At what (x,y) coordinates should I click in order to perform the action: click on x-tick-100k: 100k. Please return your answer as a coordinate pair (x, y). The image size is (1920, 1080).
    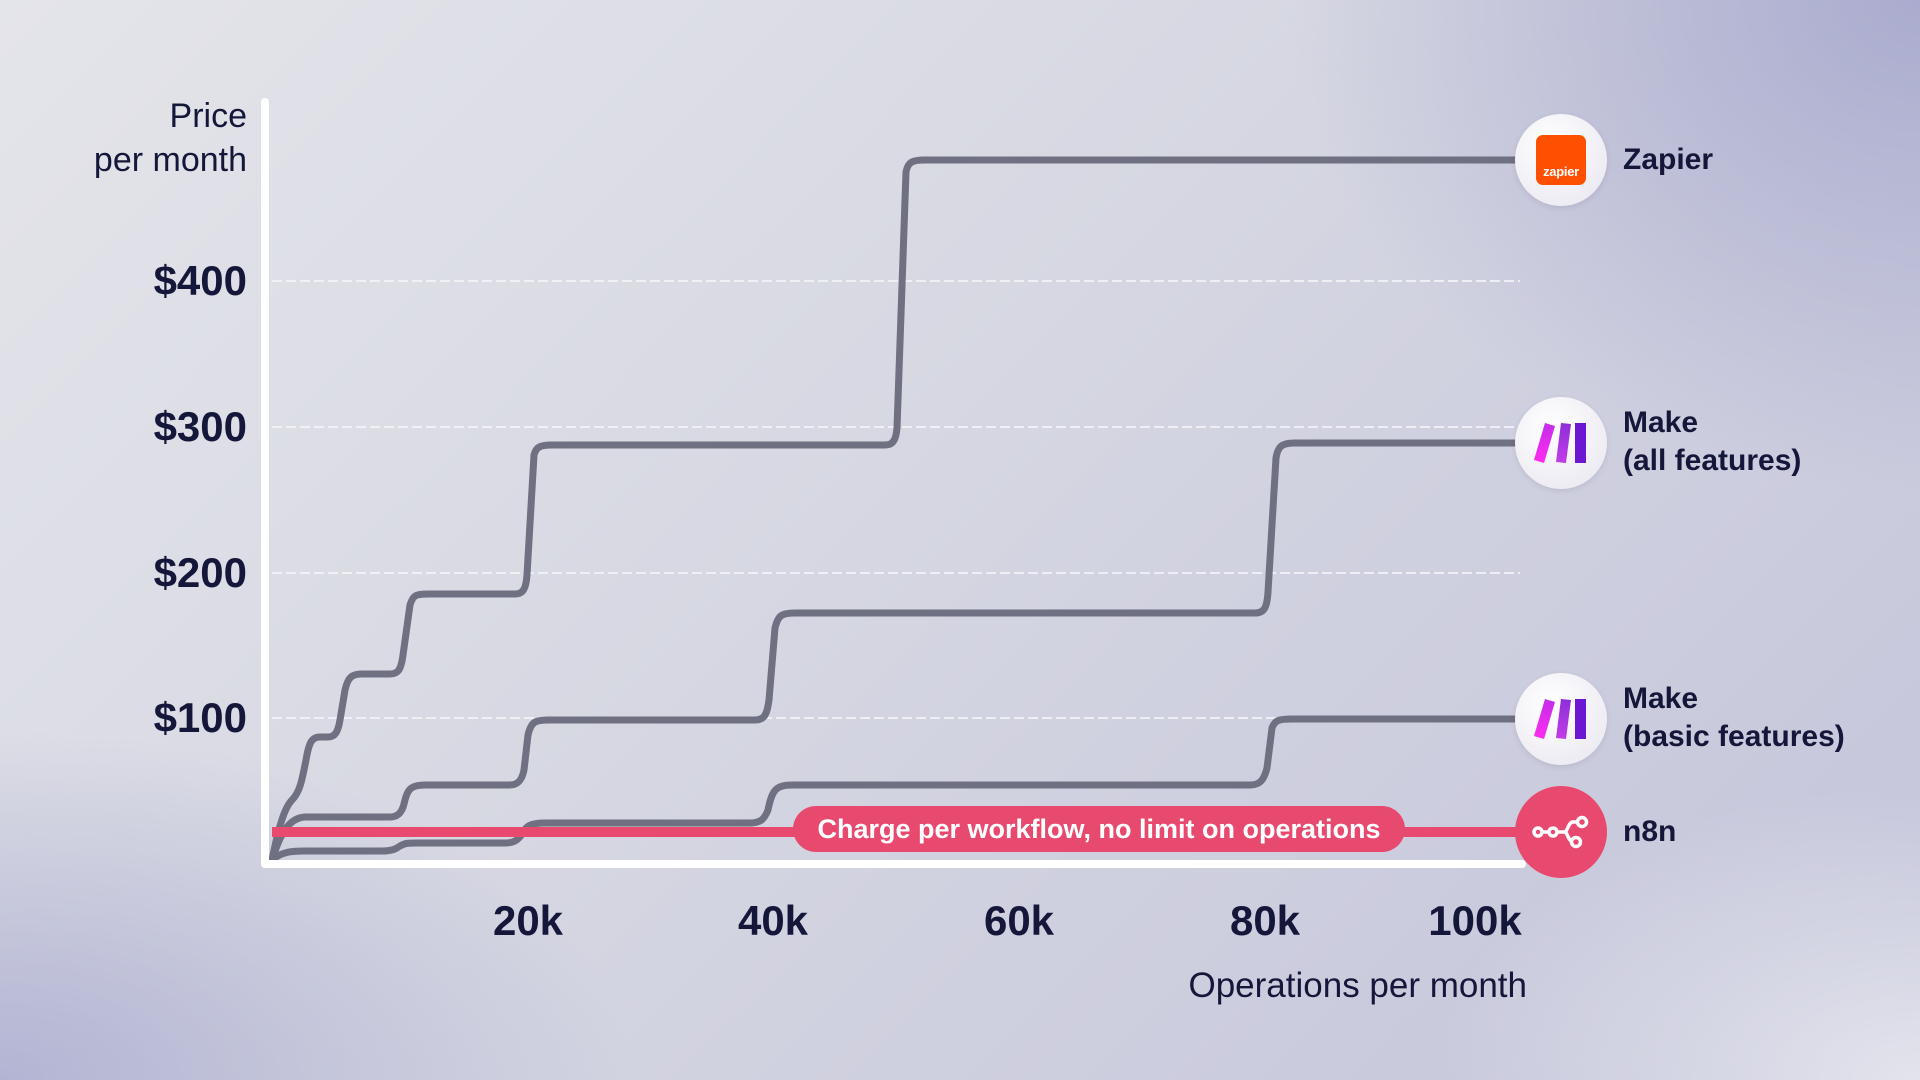
    Looking at the image, I should click on (1475, 920).